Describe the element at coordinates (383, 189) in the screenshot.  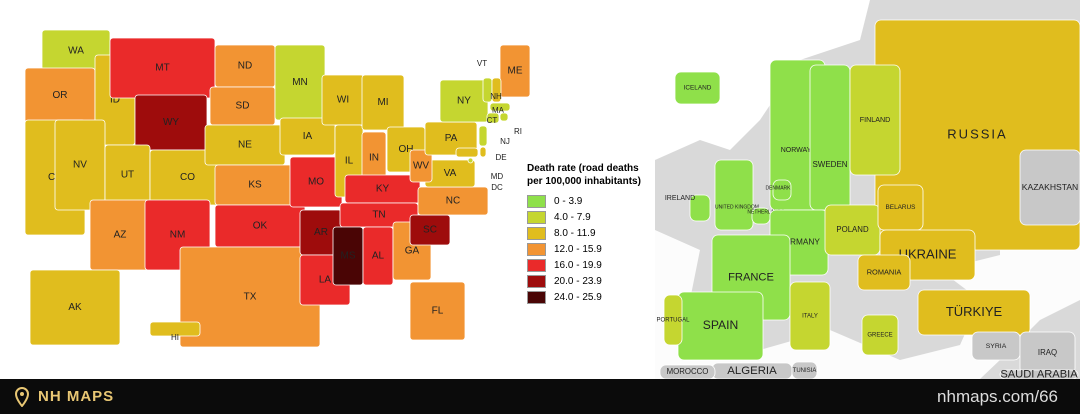
I see `region-label: KY` at that location.